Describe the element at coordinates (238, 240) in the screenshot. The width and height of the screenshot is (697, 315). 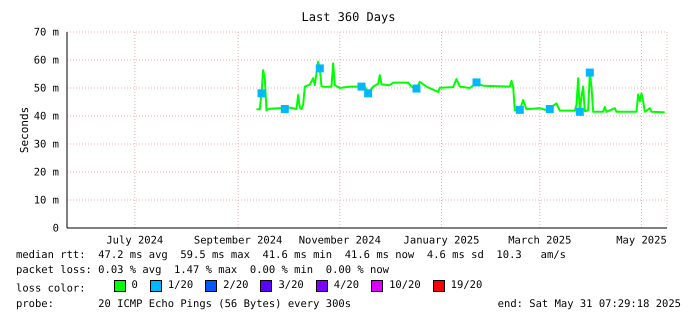
I see `x-tick-label: September 2024` at that location.